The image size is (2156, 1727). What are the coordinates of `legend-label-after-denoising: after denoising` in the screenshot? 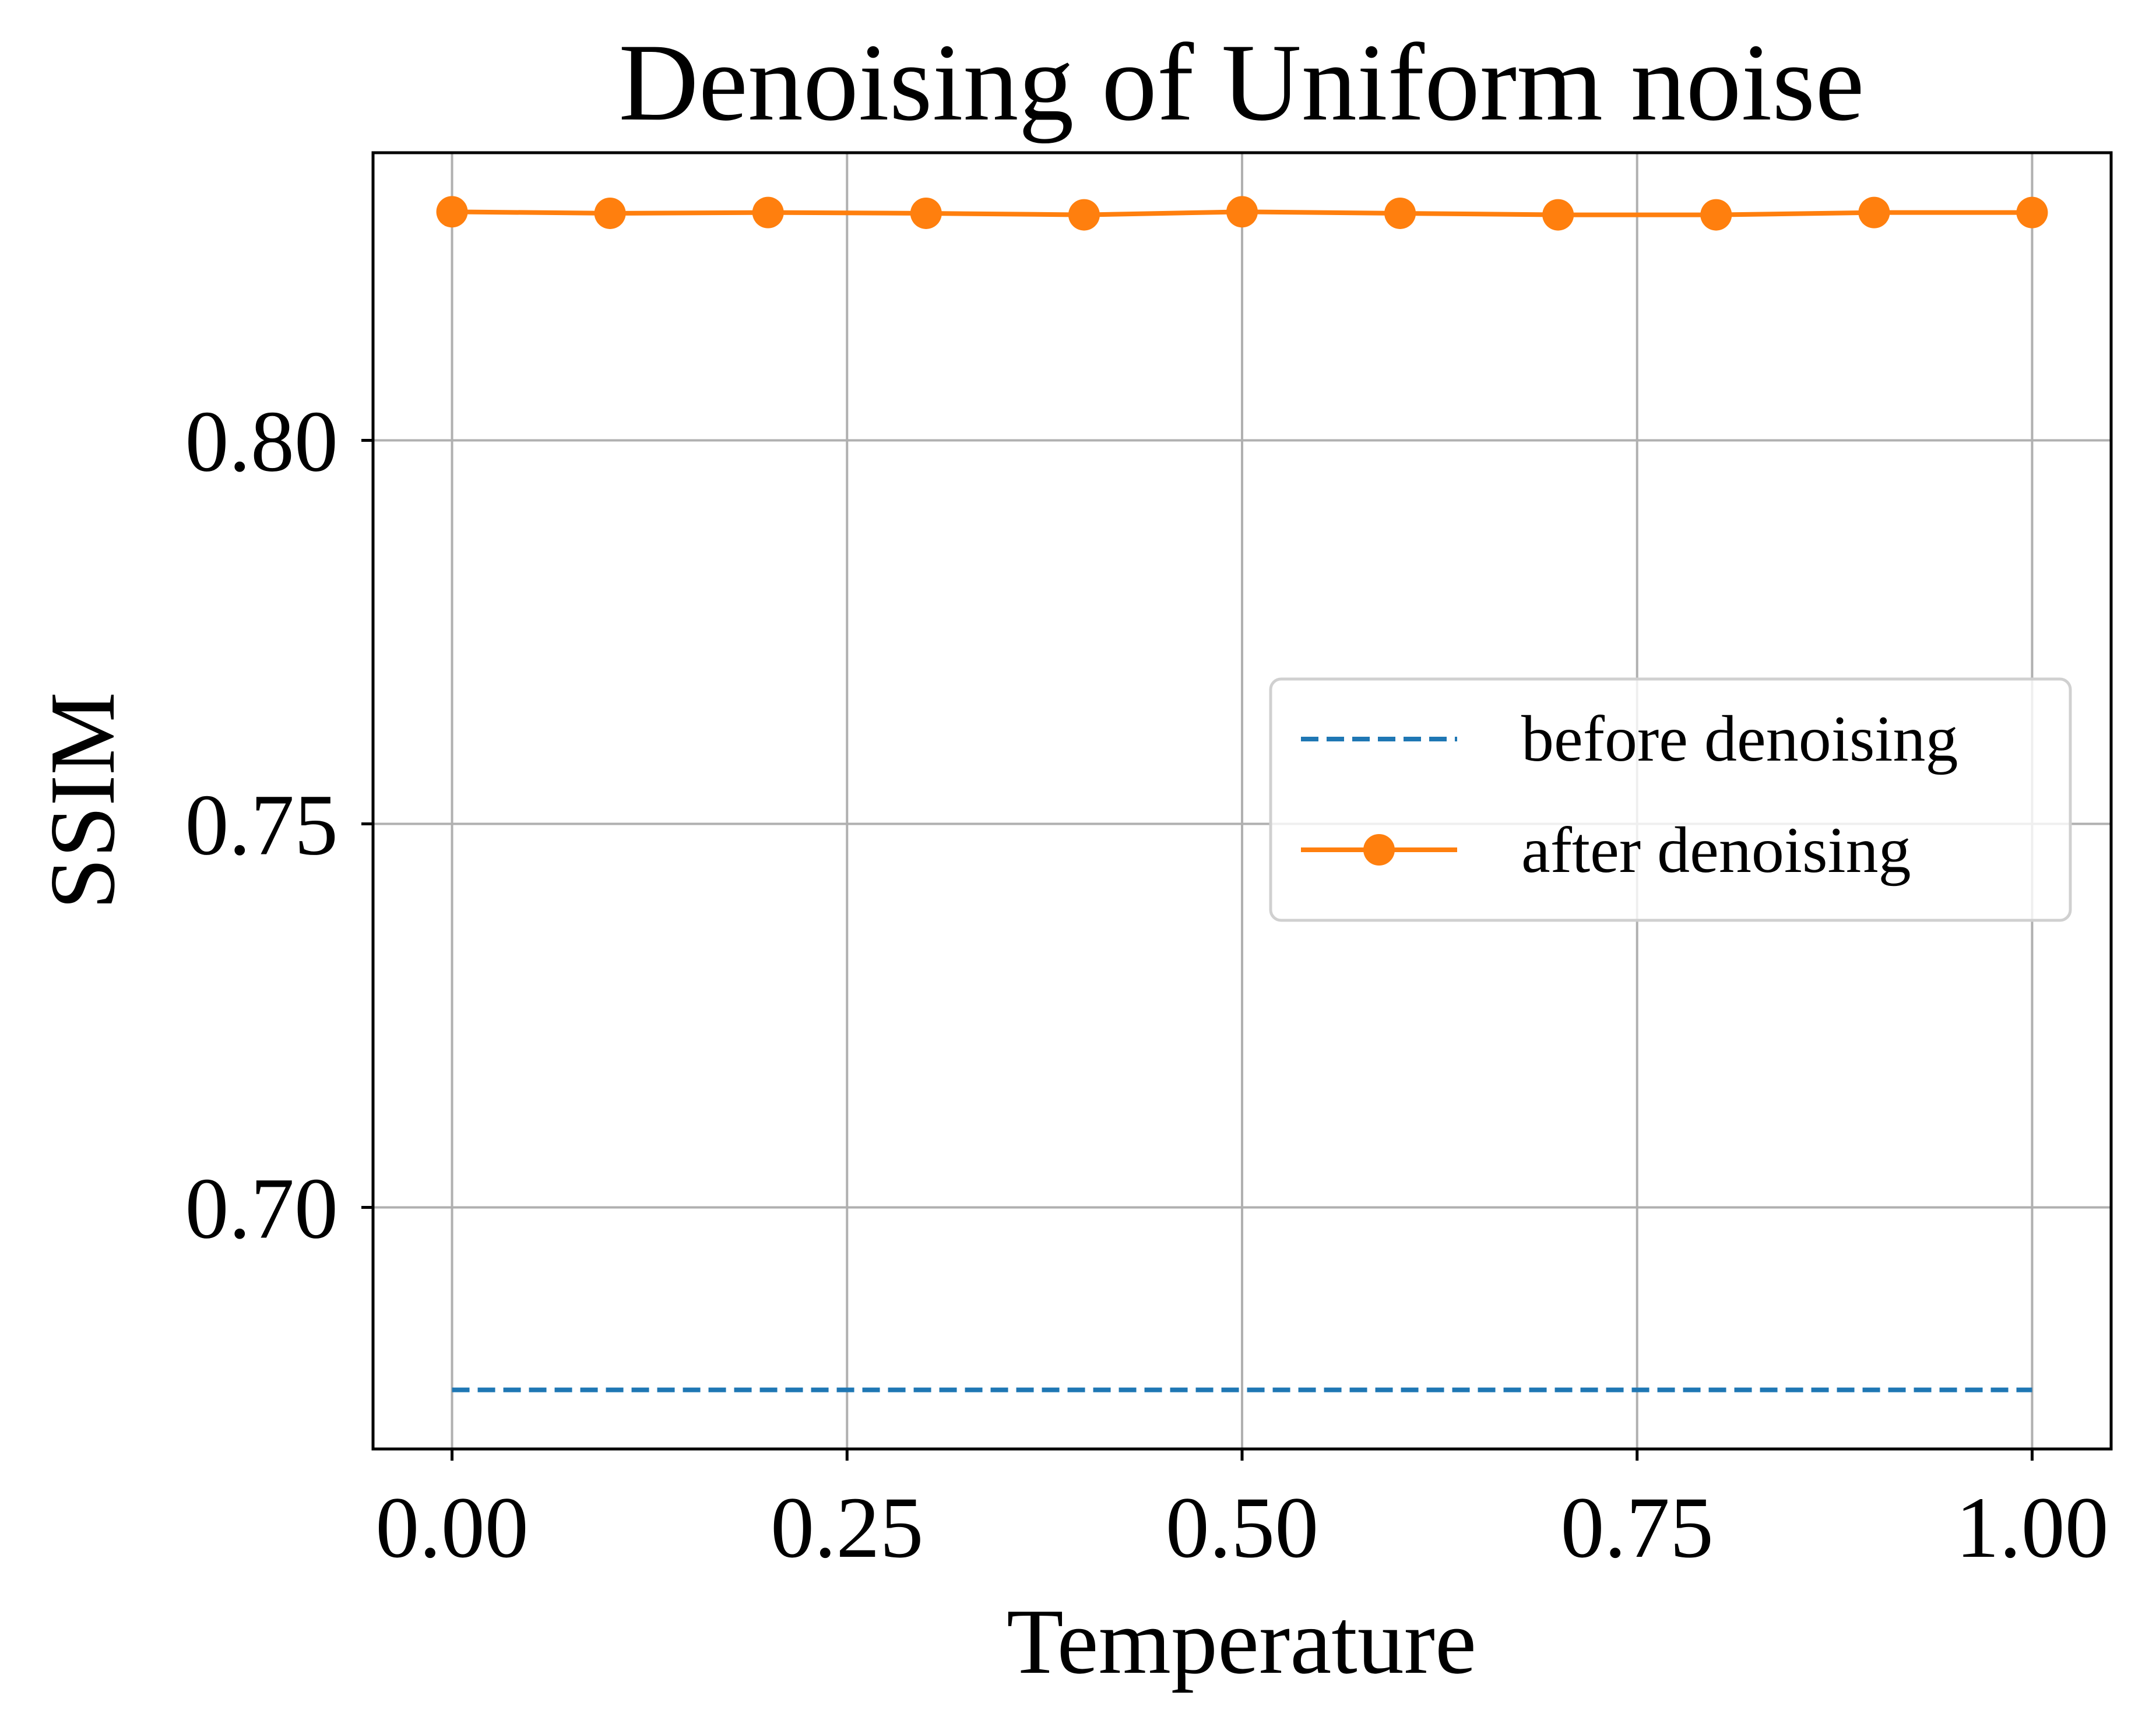 It's located at (1716, 850).